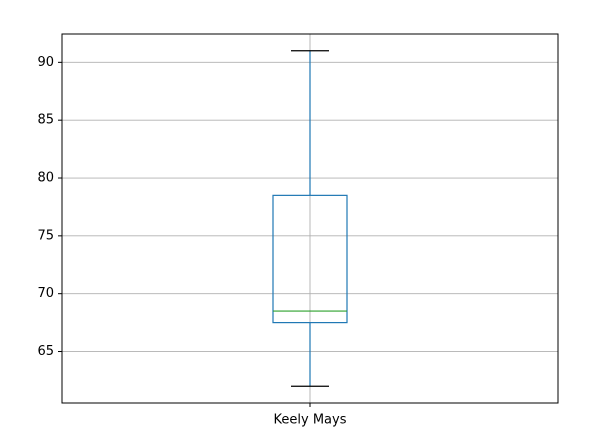  Describe the element at coordinates (45, 235) in the screenshot. I see `y-tick-label: 75` at that location.